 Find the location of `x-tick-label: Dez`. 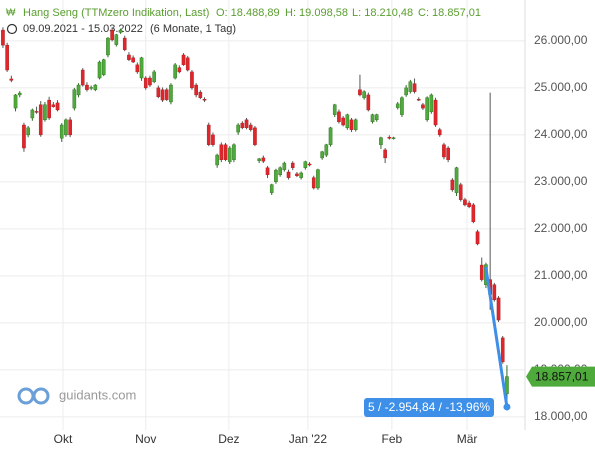

x-tick-label: Dez is located at coordinates (228, 439).